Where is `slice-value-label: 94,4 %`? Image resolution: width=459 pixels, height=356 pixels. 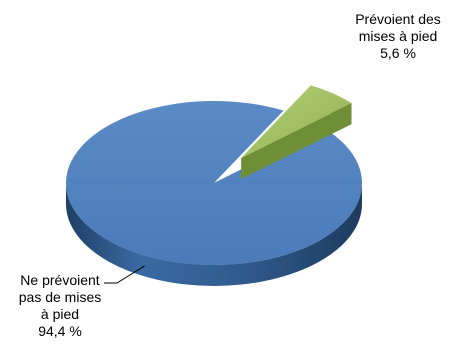
slice-value-label: 94,4 % is located at coordinates (60, 331).